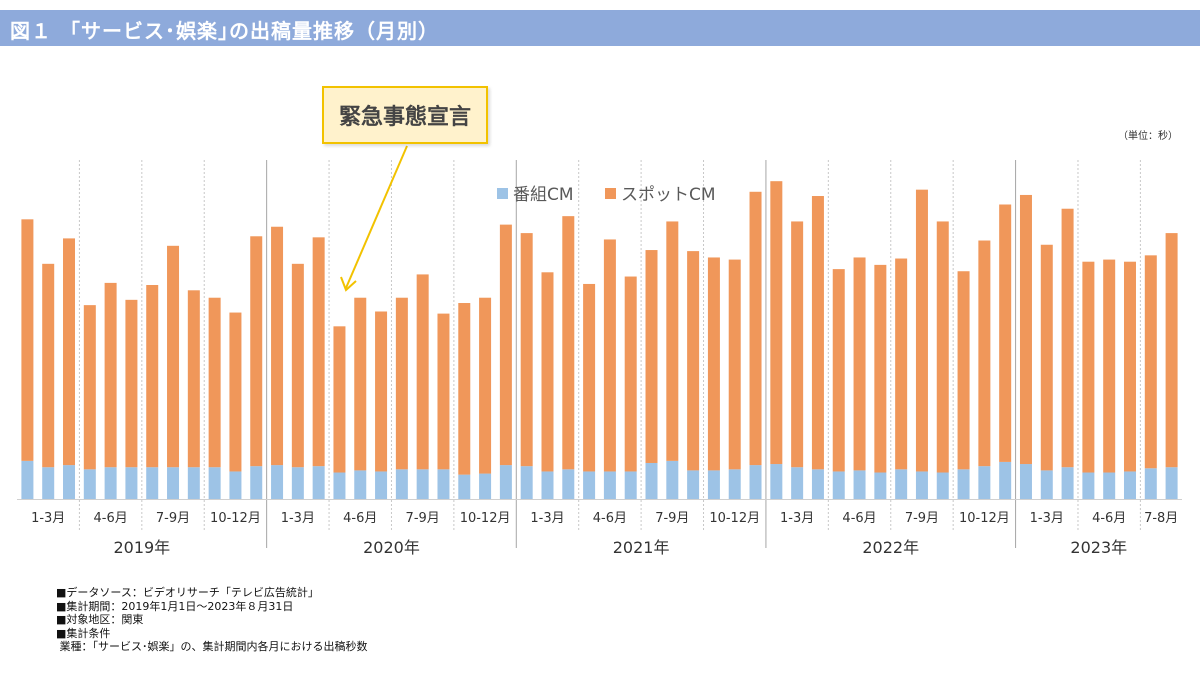 Image resolution: width=1200 pixels, height=687 pixels. I want to click on year-label: 2023年, so click(1098, 547).